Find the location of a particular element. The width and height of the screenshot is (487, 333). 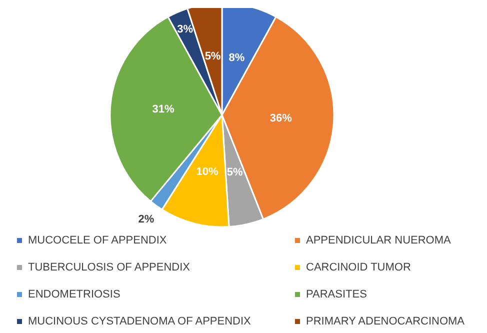

data-label: 31% is located at coordinates (163, 109).